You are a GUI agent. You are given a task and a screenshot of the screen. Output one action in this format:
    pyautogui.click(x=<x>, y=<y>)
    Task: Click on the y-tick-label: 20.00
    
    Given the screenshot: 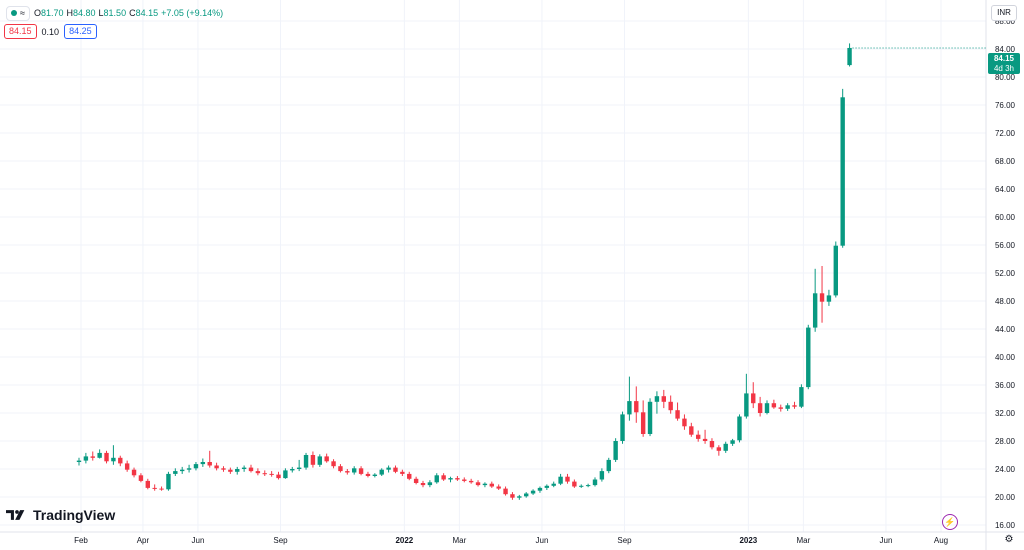 What is the action you would take?
    pyautogui.click(x=1005, y=497)
    